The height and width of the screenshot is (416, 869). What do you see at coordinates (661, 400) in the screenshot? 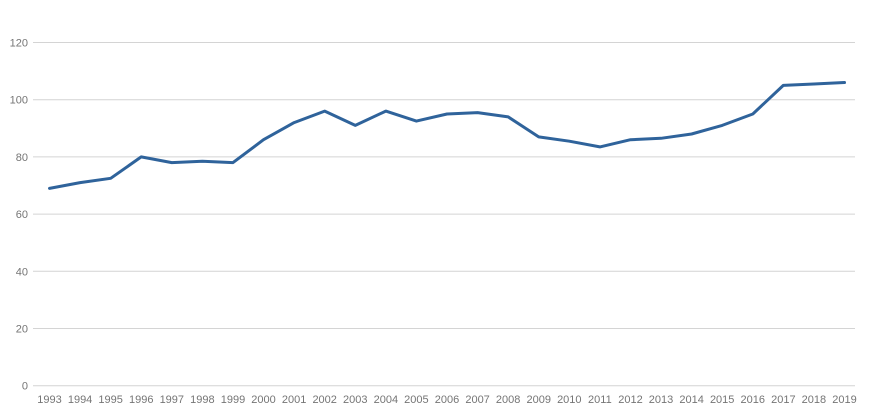
I see `x-tick-label: 2013` at bounding box center [661, 400].